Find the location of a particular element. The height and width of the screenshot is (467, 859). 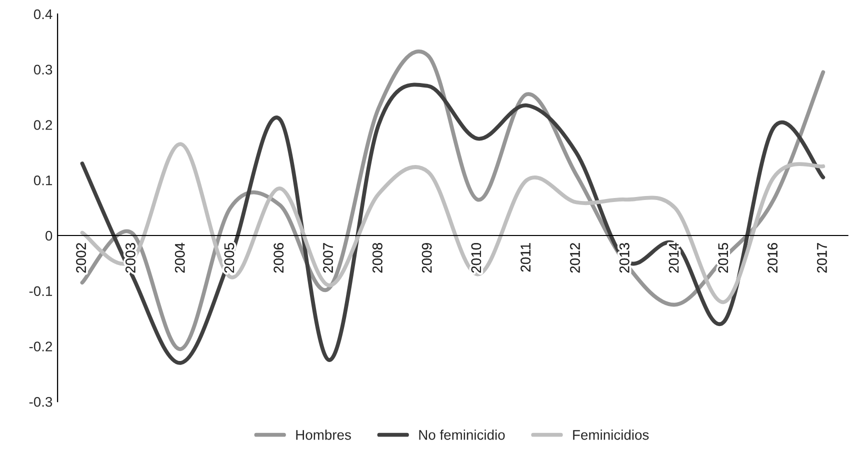

x-tick-label: 2006 is located at coordinates (279, 258).